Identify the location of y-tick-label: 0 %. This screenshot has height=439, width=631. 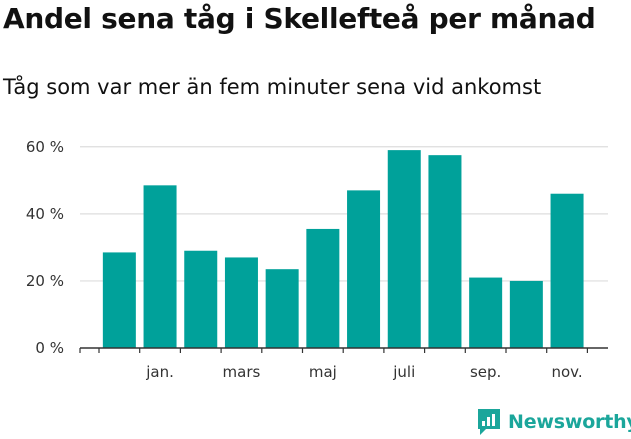
(49, 348).